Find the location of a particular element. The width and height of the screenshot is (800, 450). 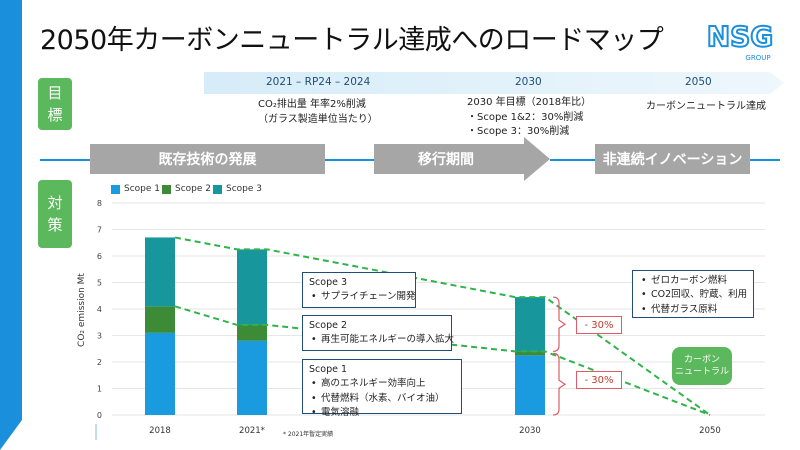

legend-scope2: Scope 2 is located at coordinates (186, 189).